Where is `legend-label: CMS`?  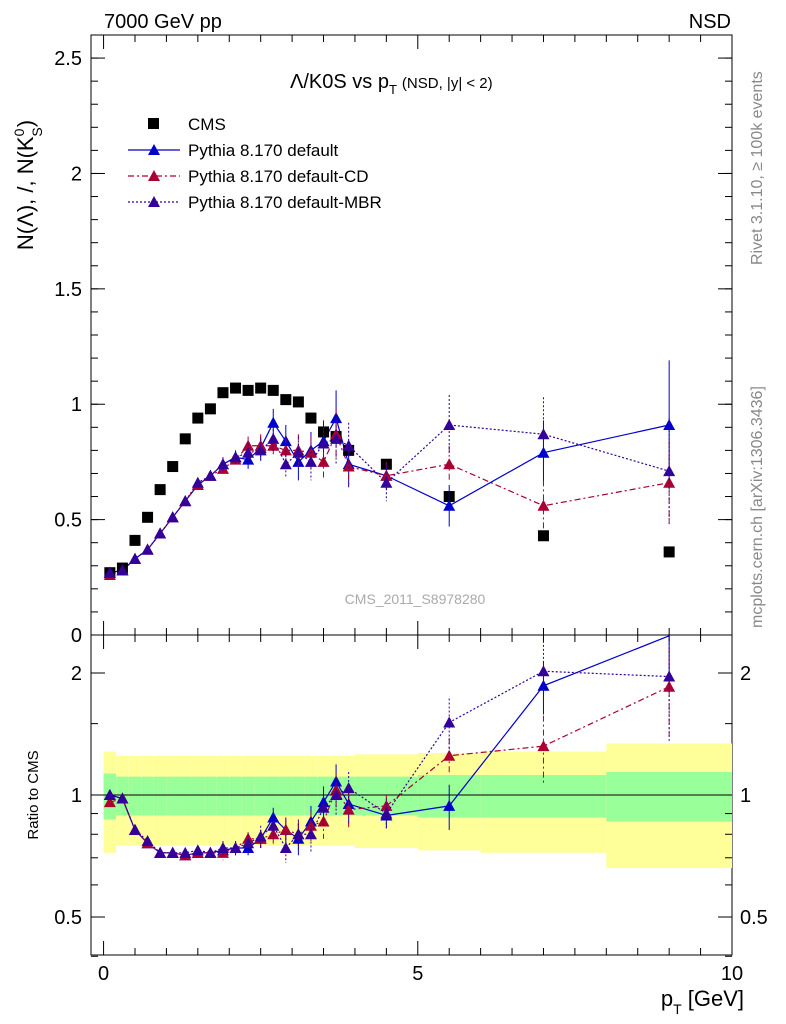 legend-label: CMS is located at coordinates (207, 124).